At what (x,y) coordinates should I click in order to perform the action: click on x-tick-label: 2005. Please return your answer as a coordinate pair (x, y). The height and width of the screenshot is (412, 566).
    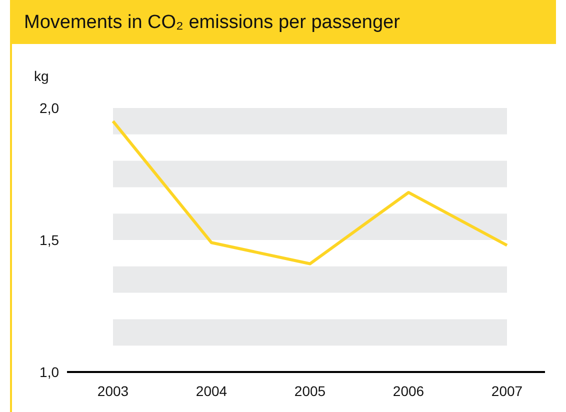
    Looking at the image, I should click on (310, 390).